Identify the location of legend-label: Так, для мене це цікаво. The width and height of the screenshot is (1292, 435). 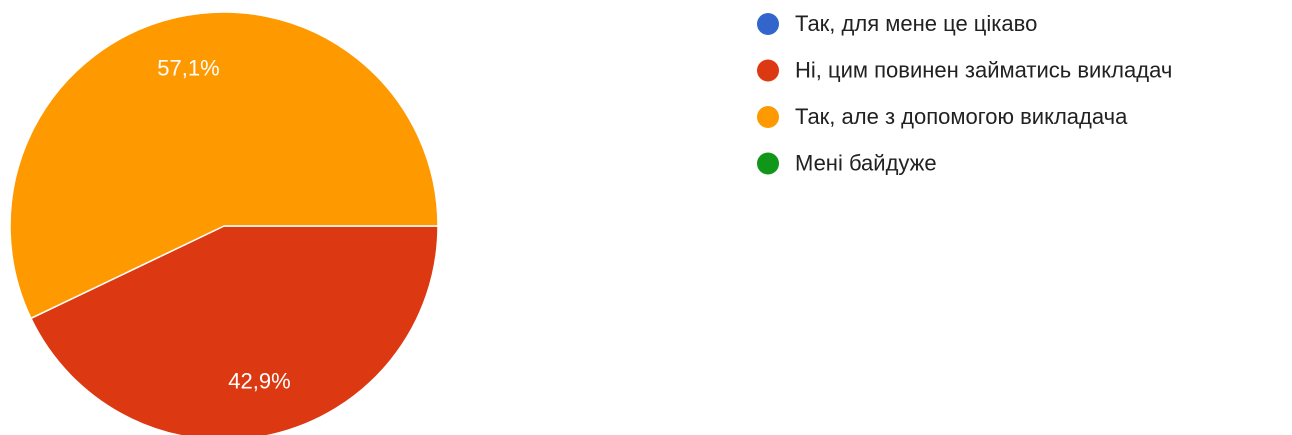
(916, 23).